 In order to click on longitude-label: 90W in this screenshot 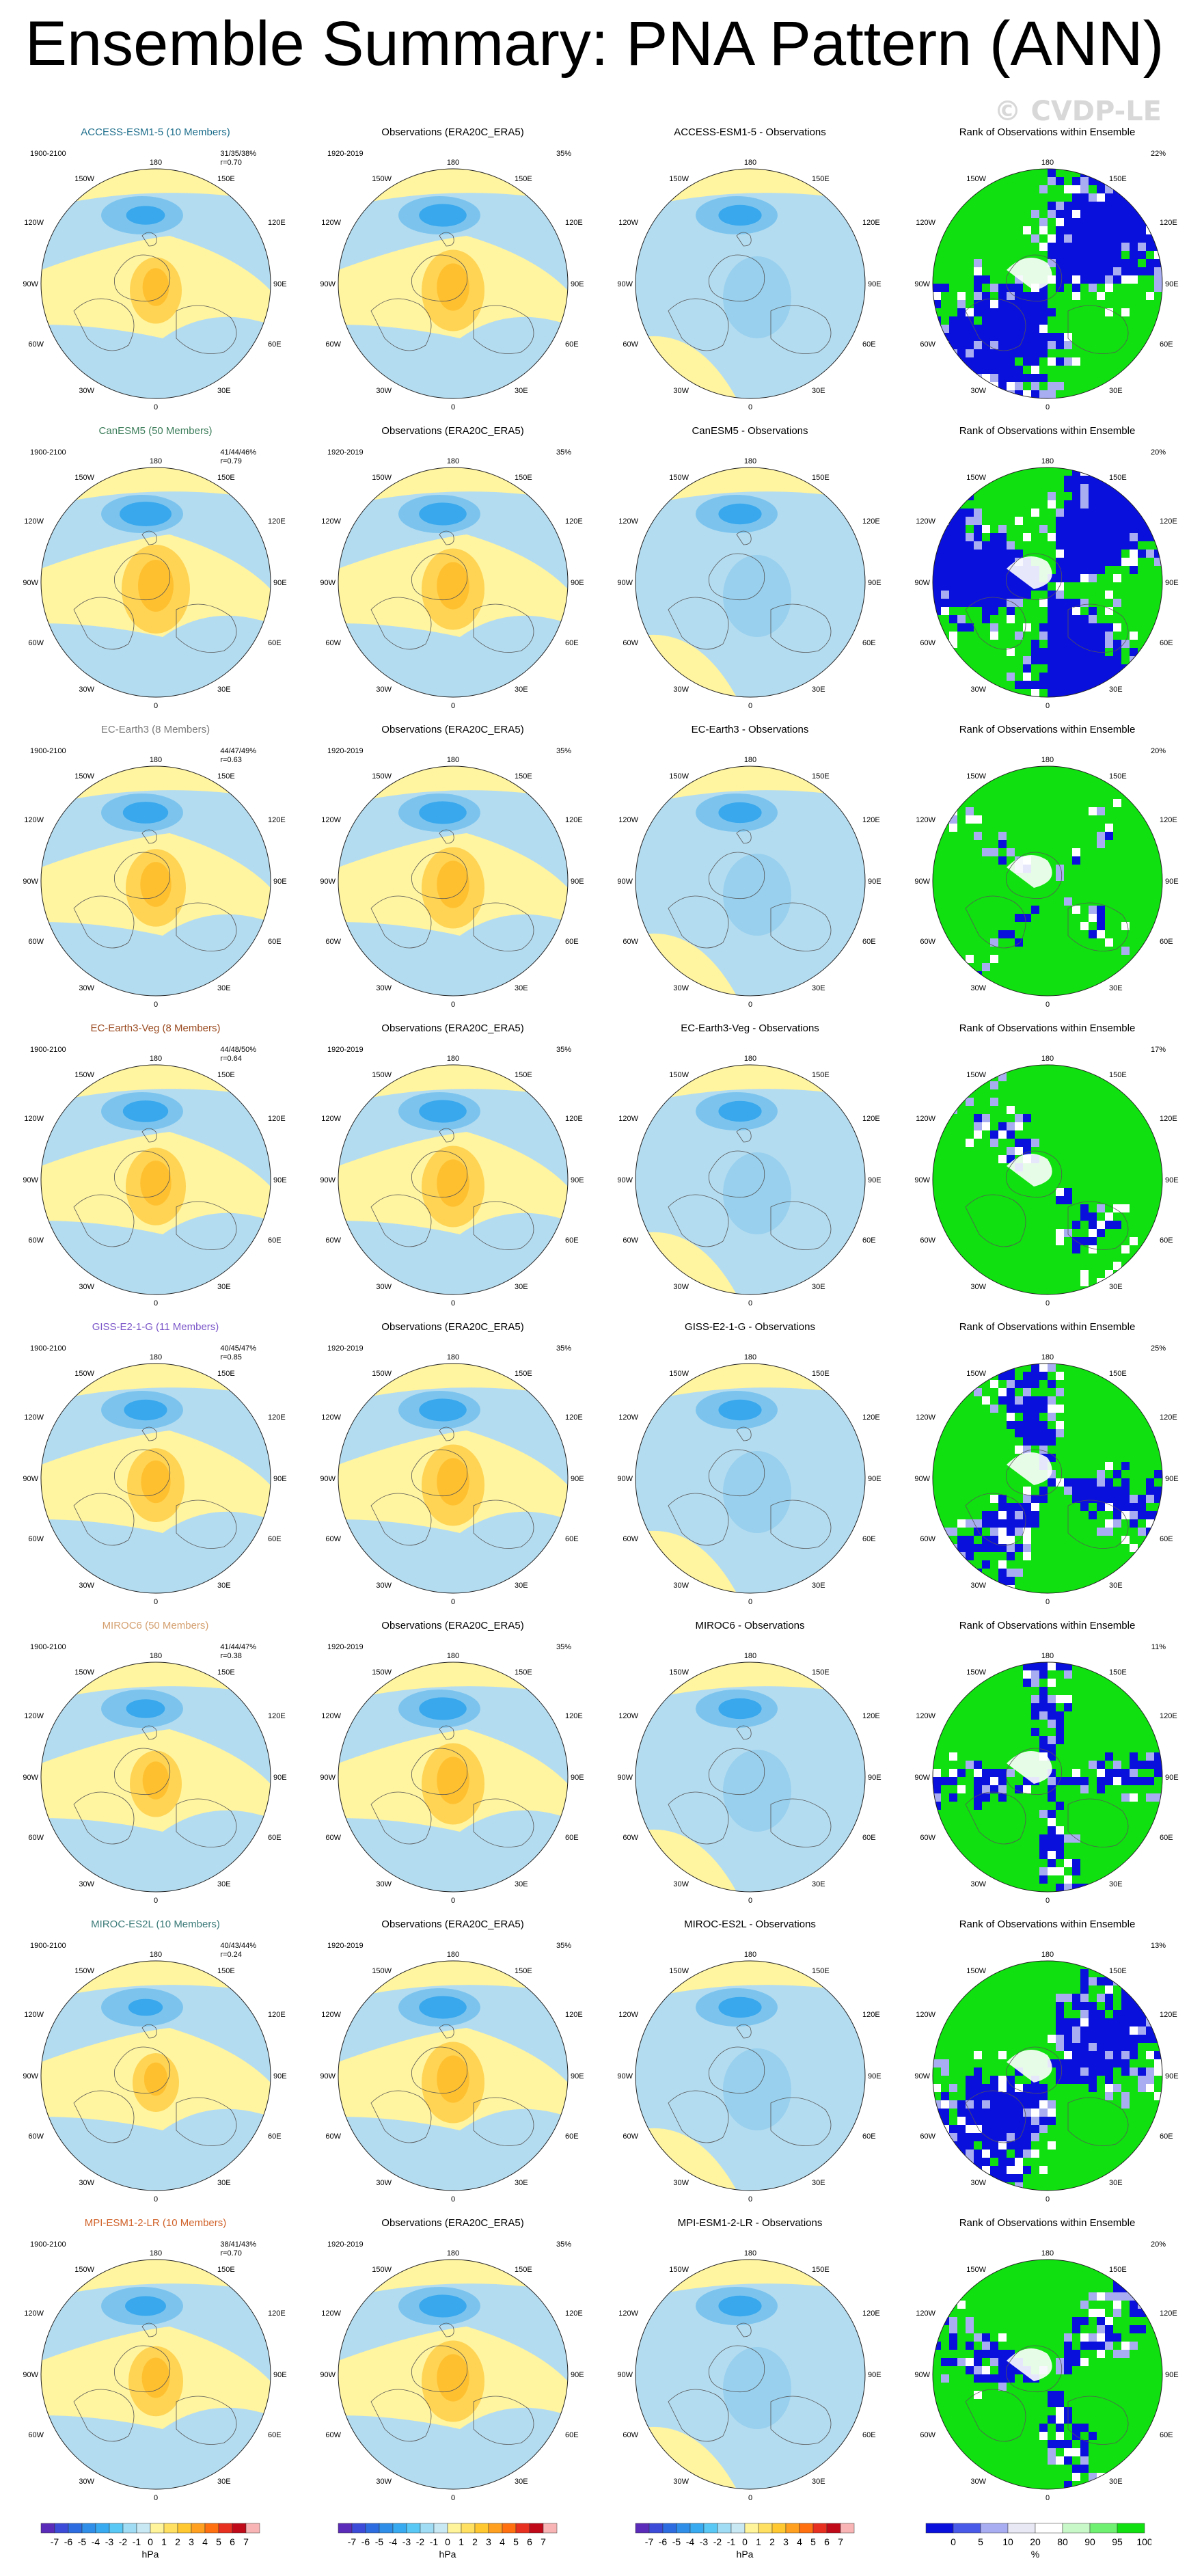, I will do `click(30, 1180)`.